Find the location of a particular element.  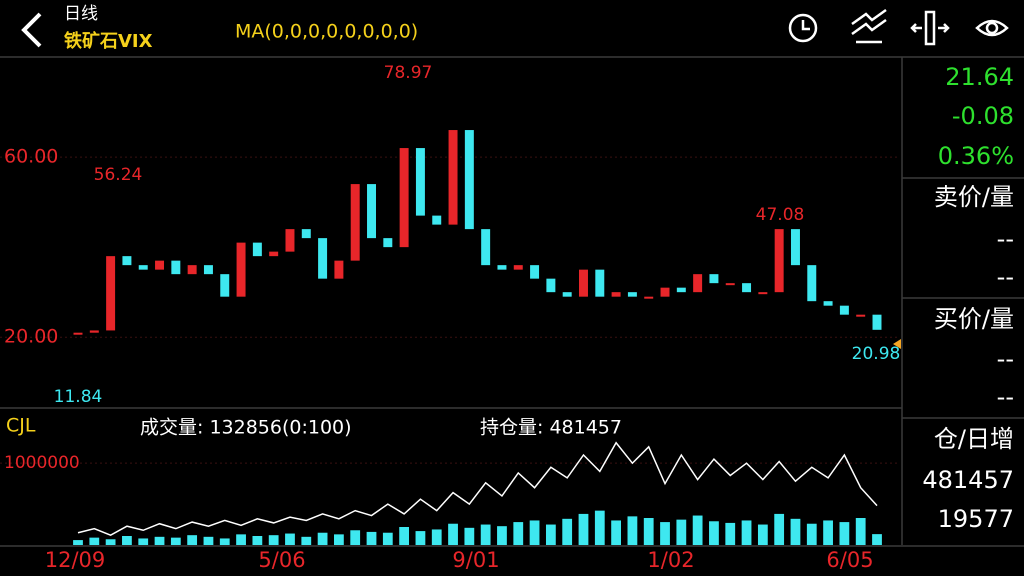

scale-icon is located at coordinates (930, 28).